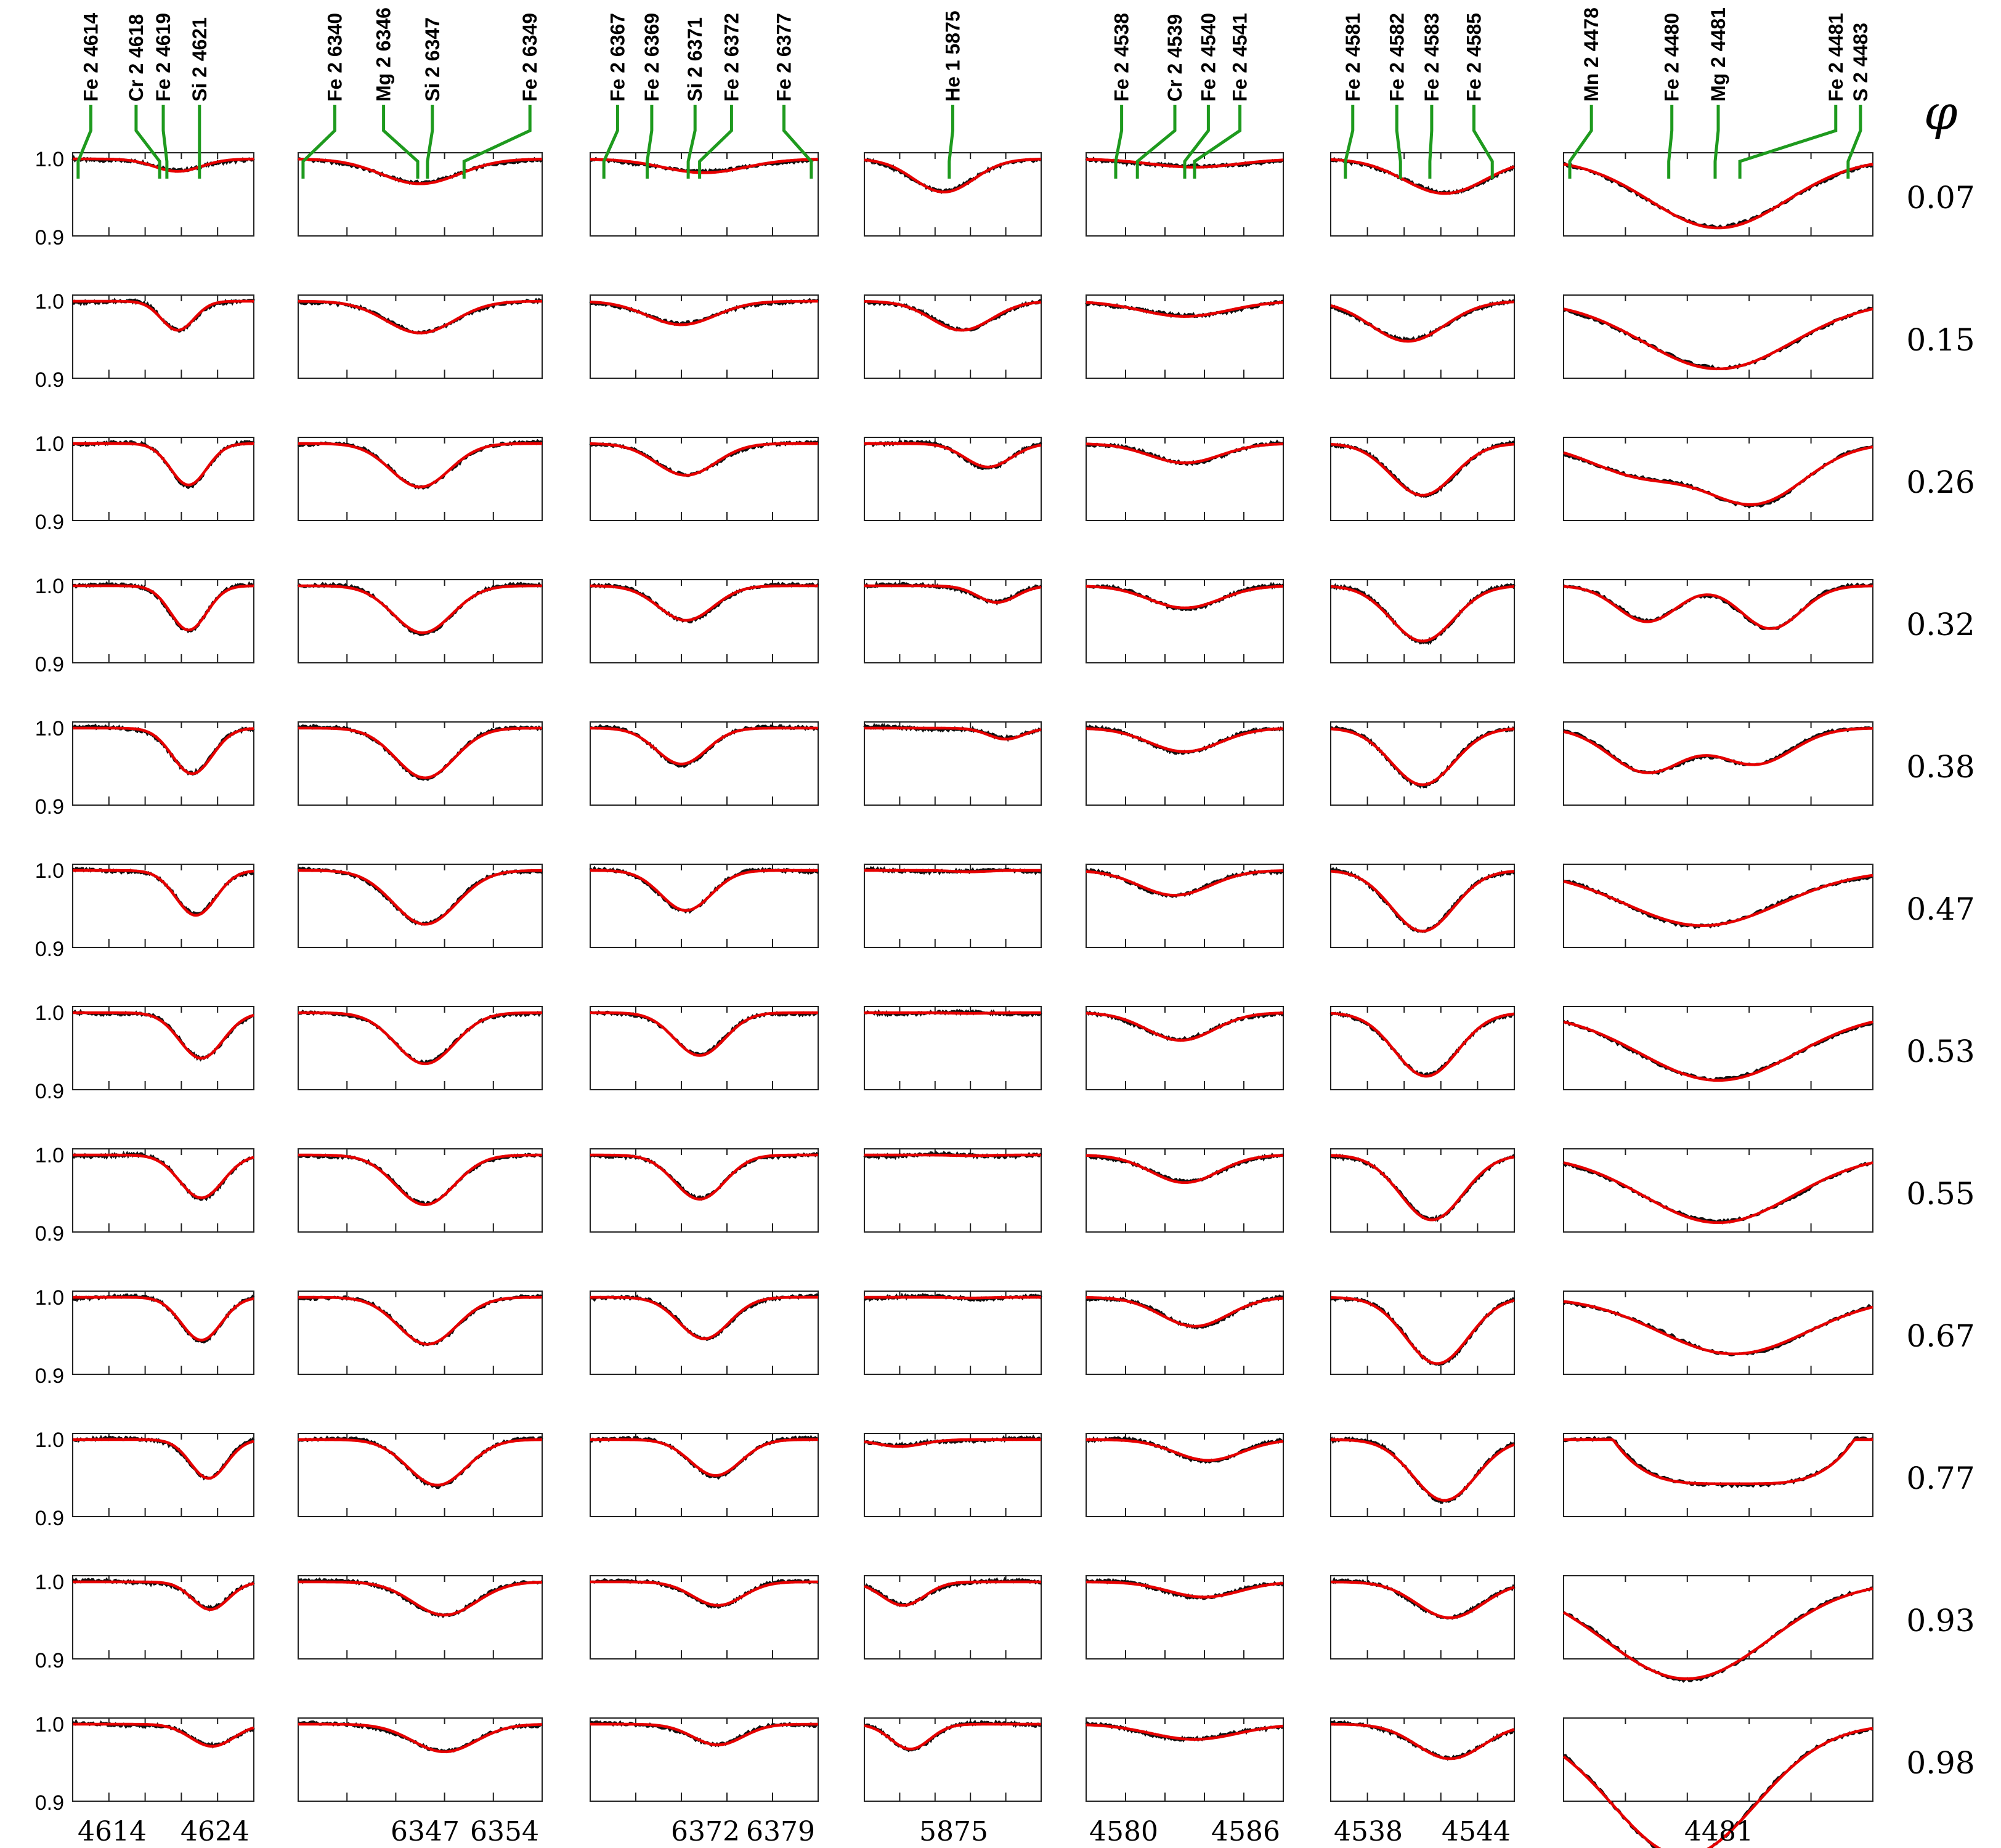 The image size is (2001, 1848). I want to click on panel-r4-c4, so click(1185, 763).